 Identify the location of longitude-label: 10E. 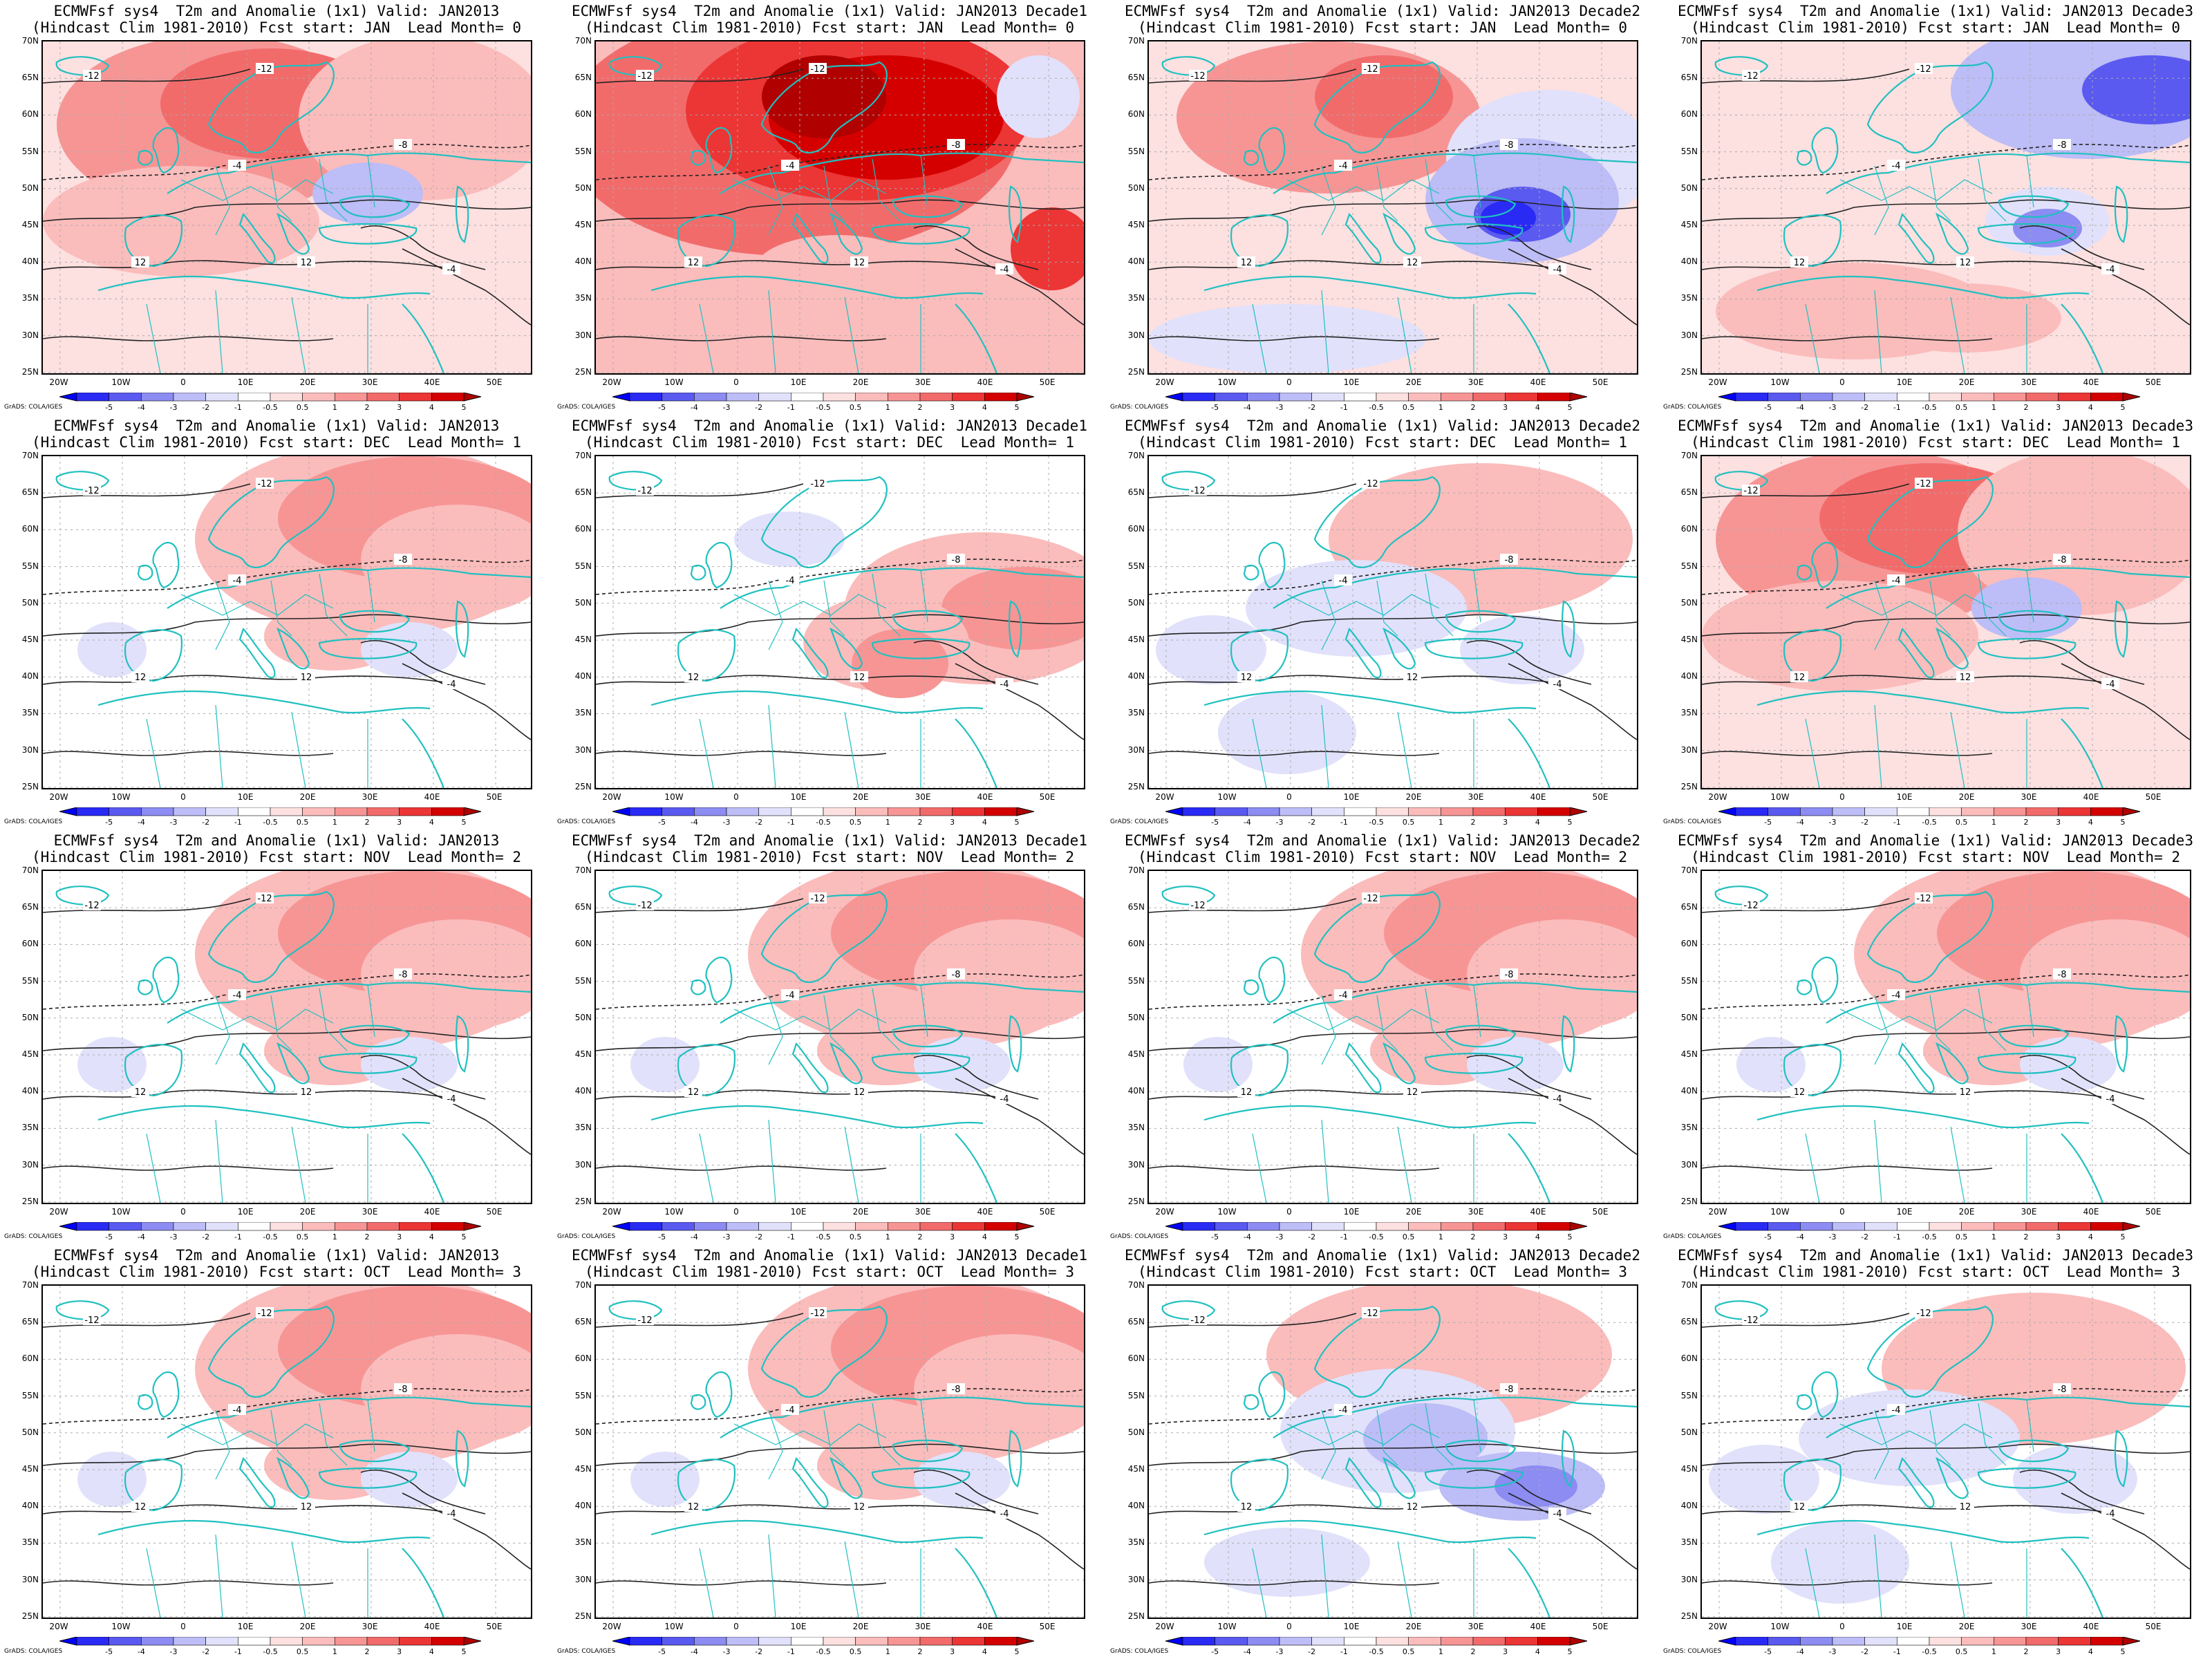
(246, 1212).